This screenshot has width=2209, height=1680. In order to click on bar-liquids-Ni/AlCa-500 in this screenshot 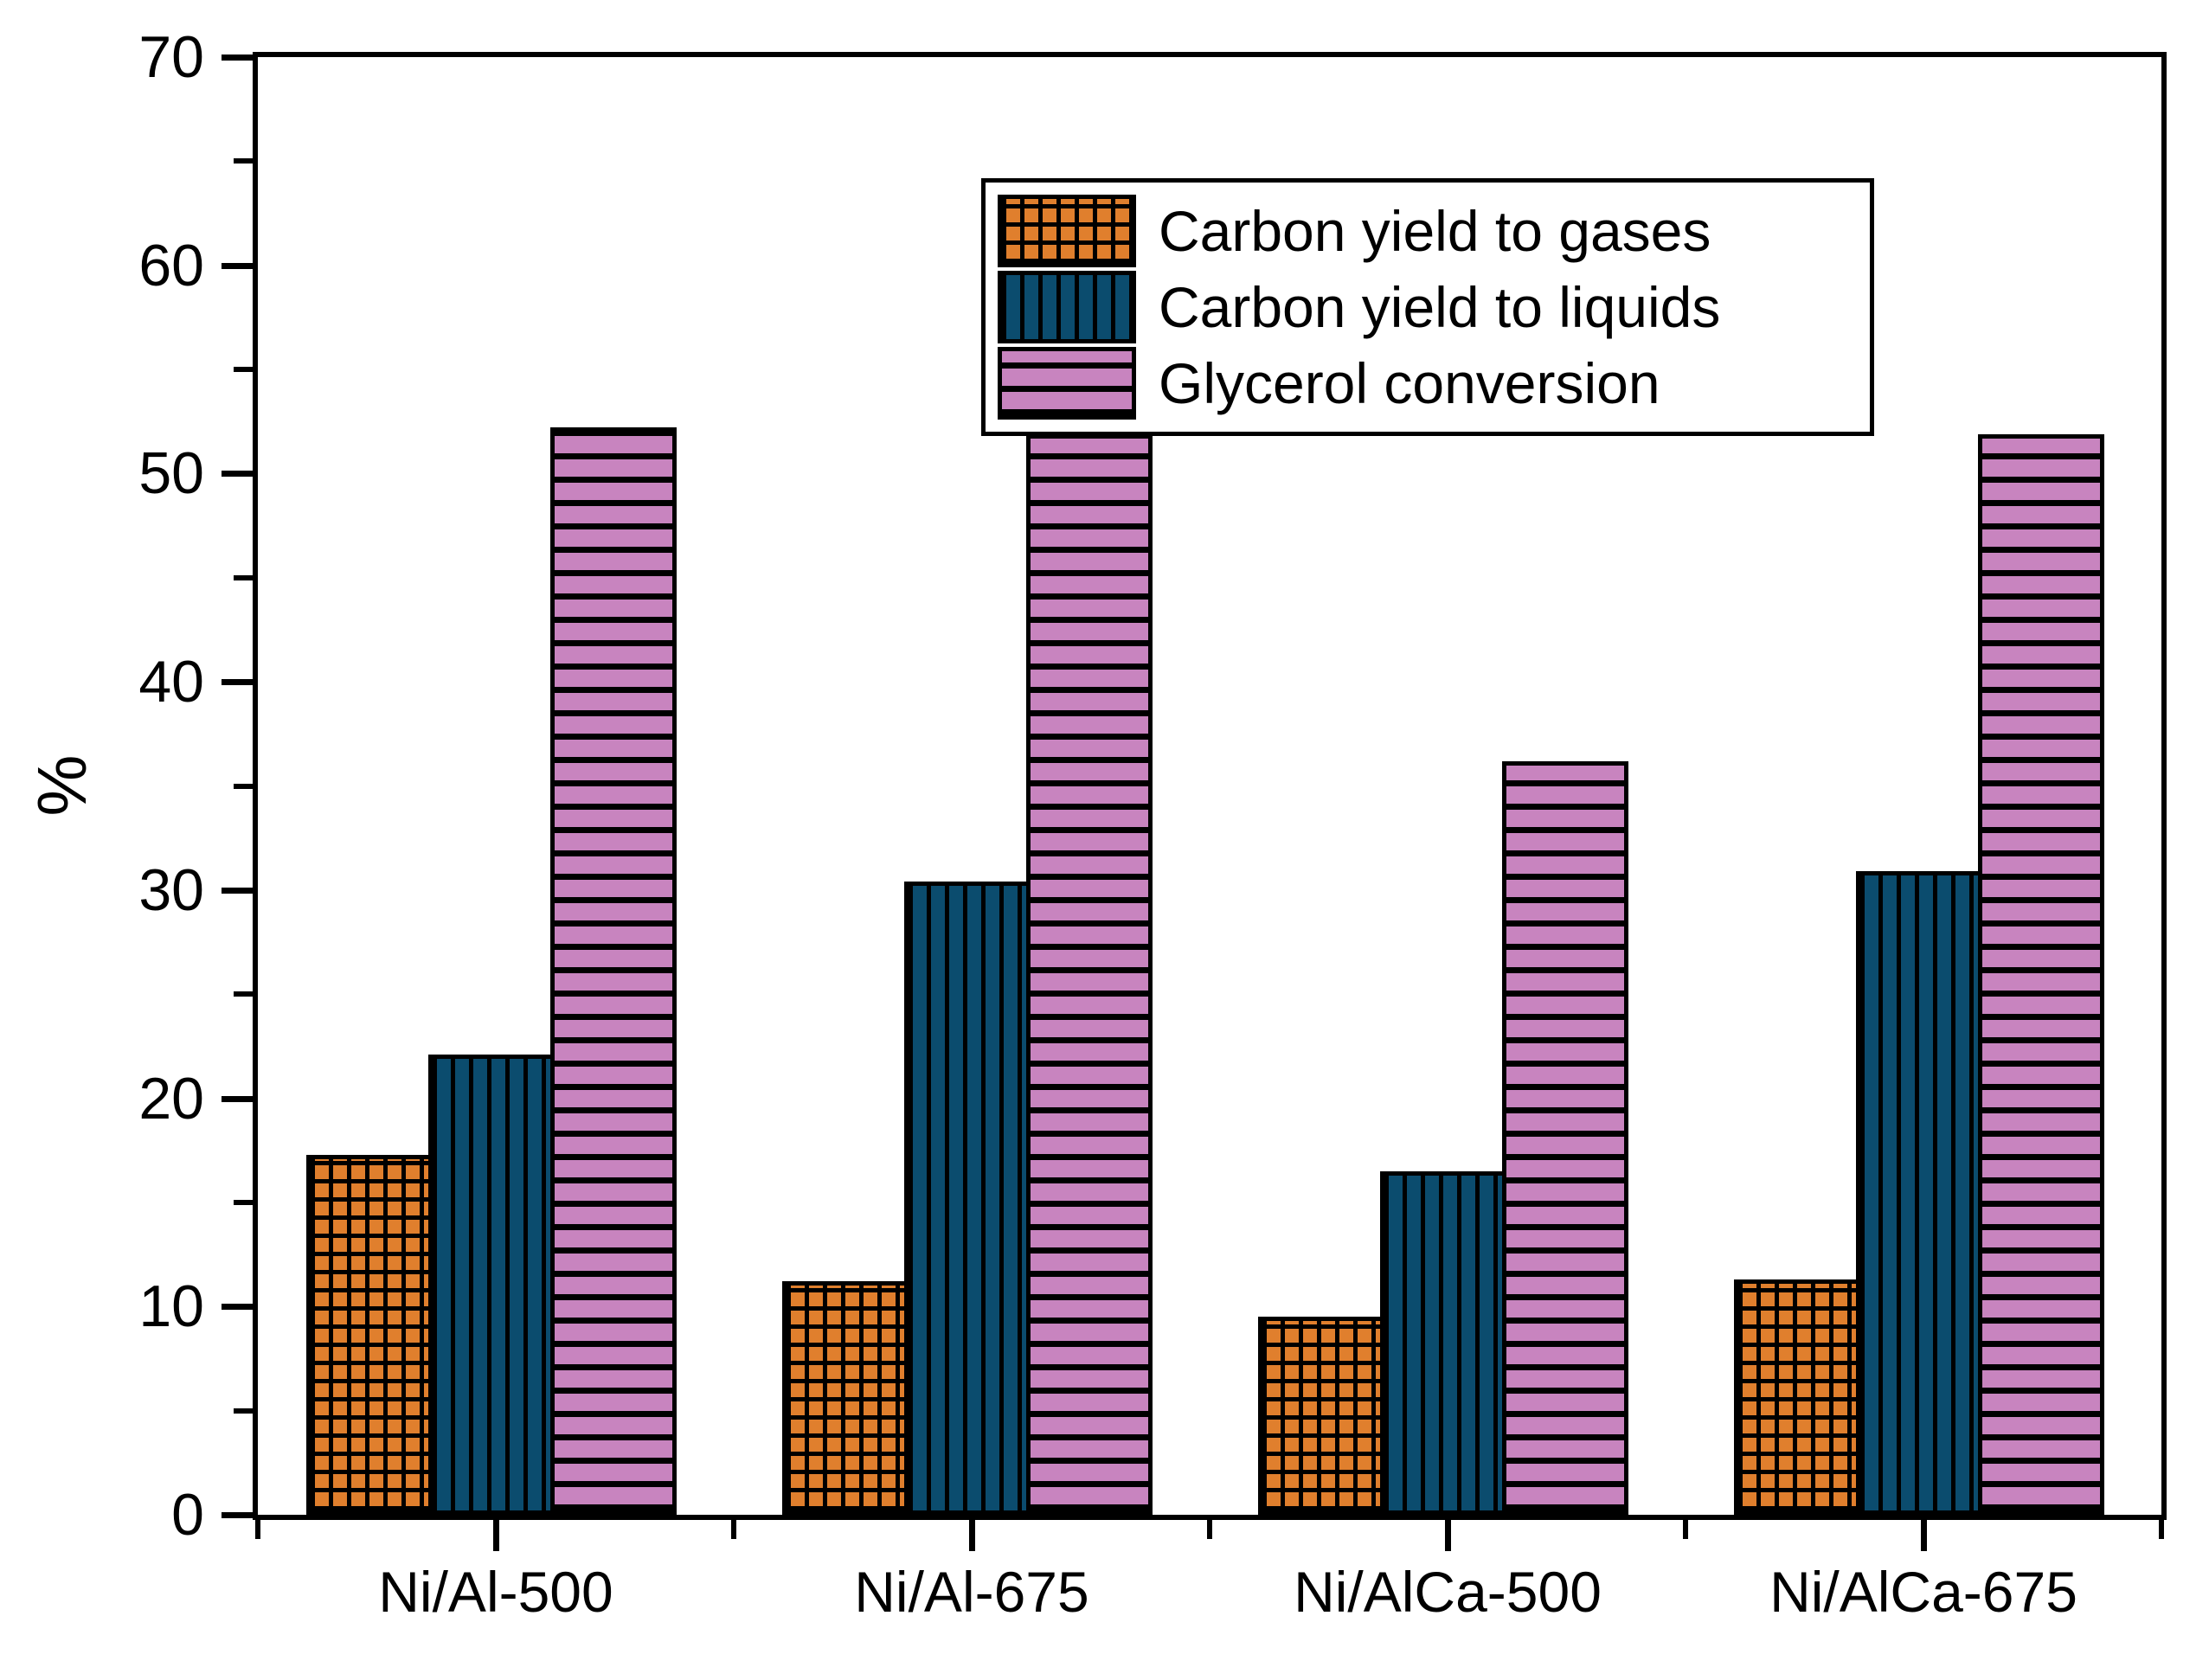, I will do `click(1443, 1343)`.